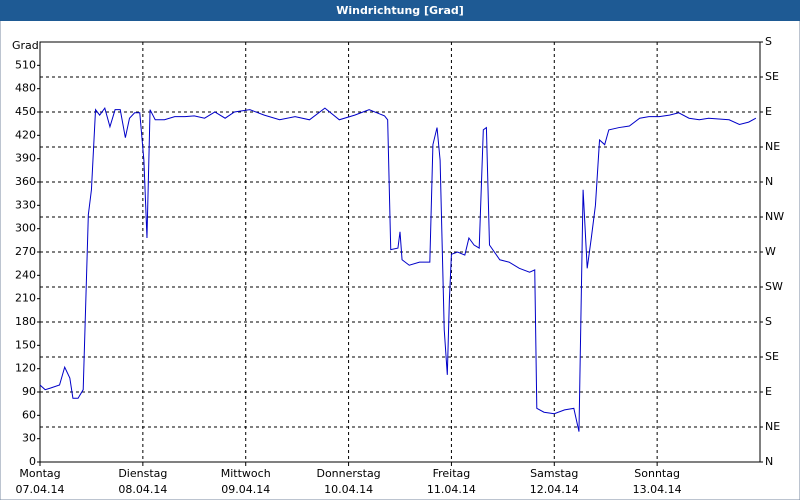 The height and width of the screenshot is (500, 800). Describe the element at coordinates (25, 344) in the screenshot. I see `y-tick-label: 150` at that location.